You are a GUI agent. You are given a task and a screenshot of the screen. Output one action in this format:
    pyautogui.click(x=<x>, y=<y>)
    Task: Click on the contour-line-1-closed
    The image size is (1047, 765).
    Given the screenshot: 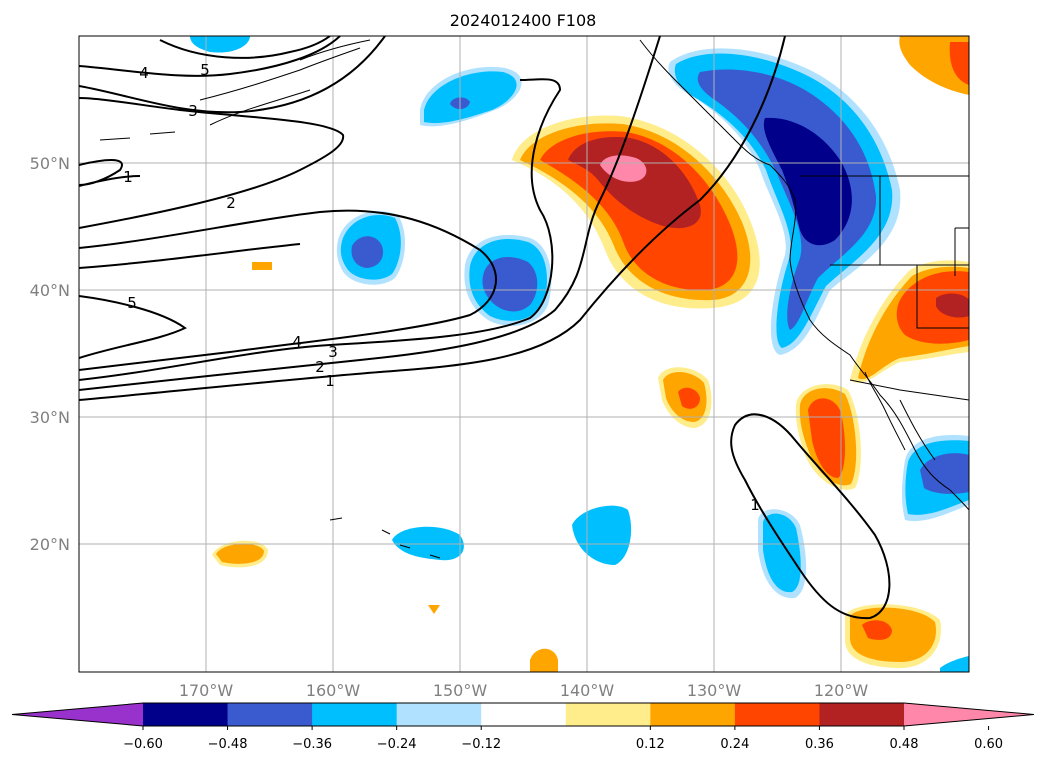 What is the action you would take?
    pyautogui.click(x=810, y=516)
    